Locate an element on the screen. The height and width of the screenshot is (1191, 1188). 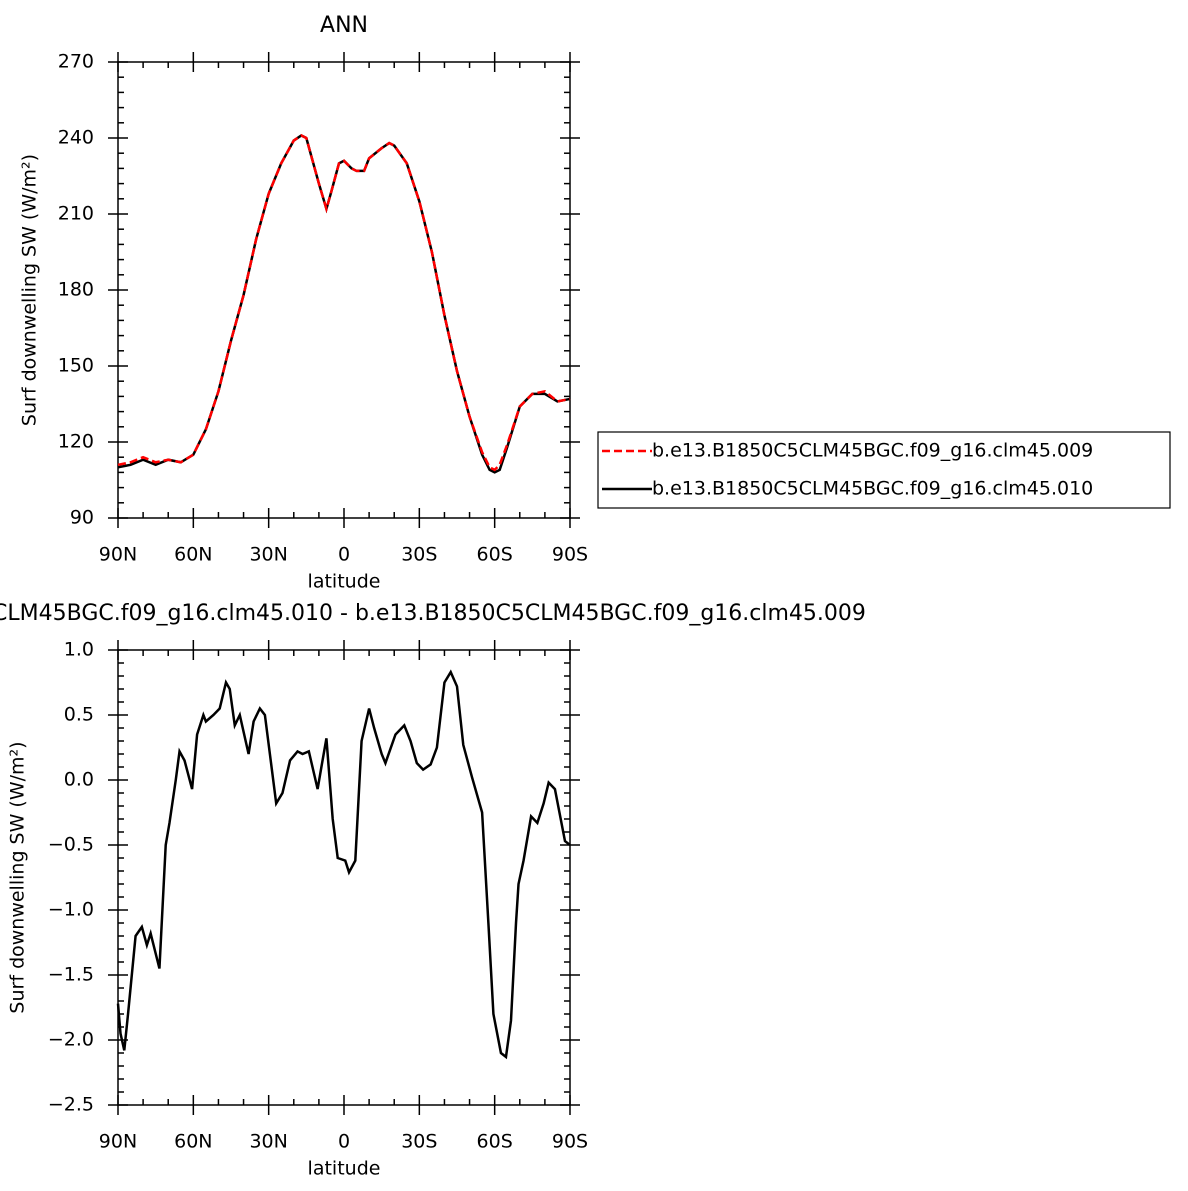
legend-label: b.e13.B1850C5CLM45BGC.f09_g16.clm45.010 is located at coordinates (872, 489).